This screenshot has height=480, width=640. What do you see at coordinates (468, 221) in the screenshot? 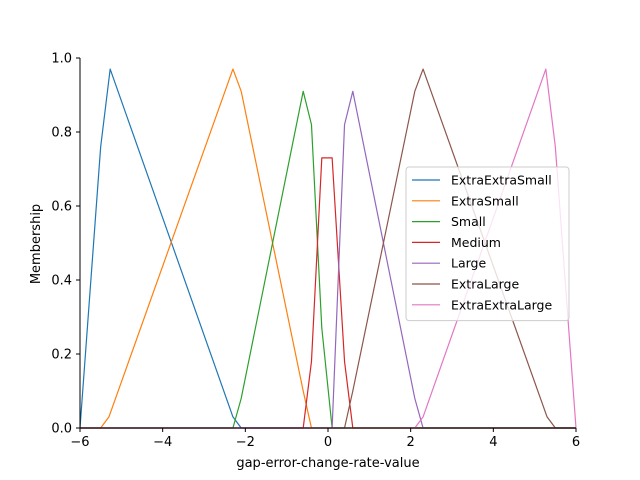
I see `legend-label: Small` at bounding box center [468, 221].